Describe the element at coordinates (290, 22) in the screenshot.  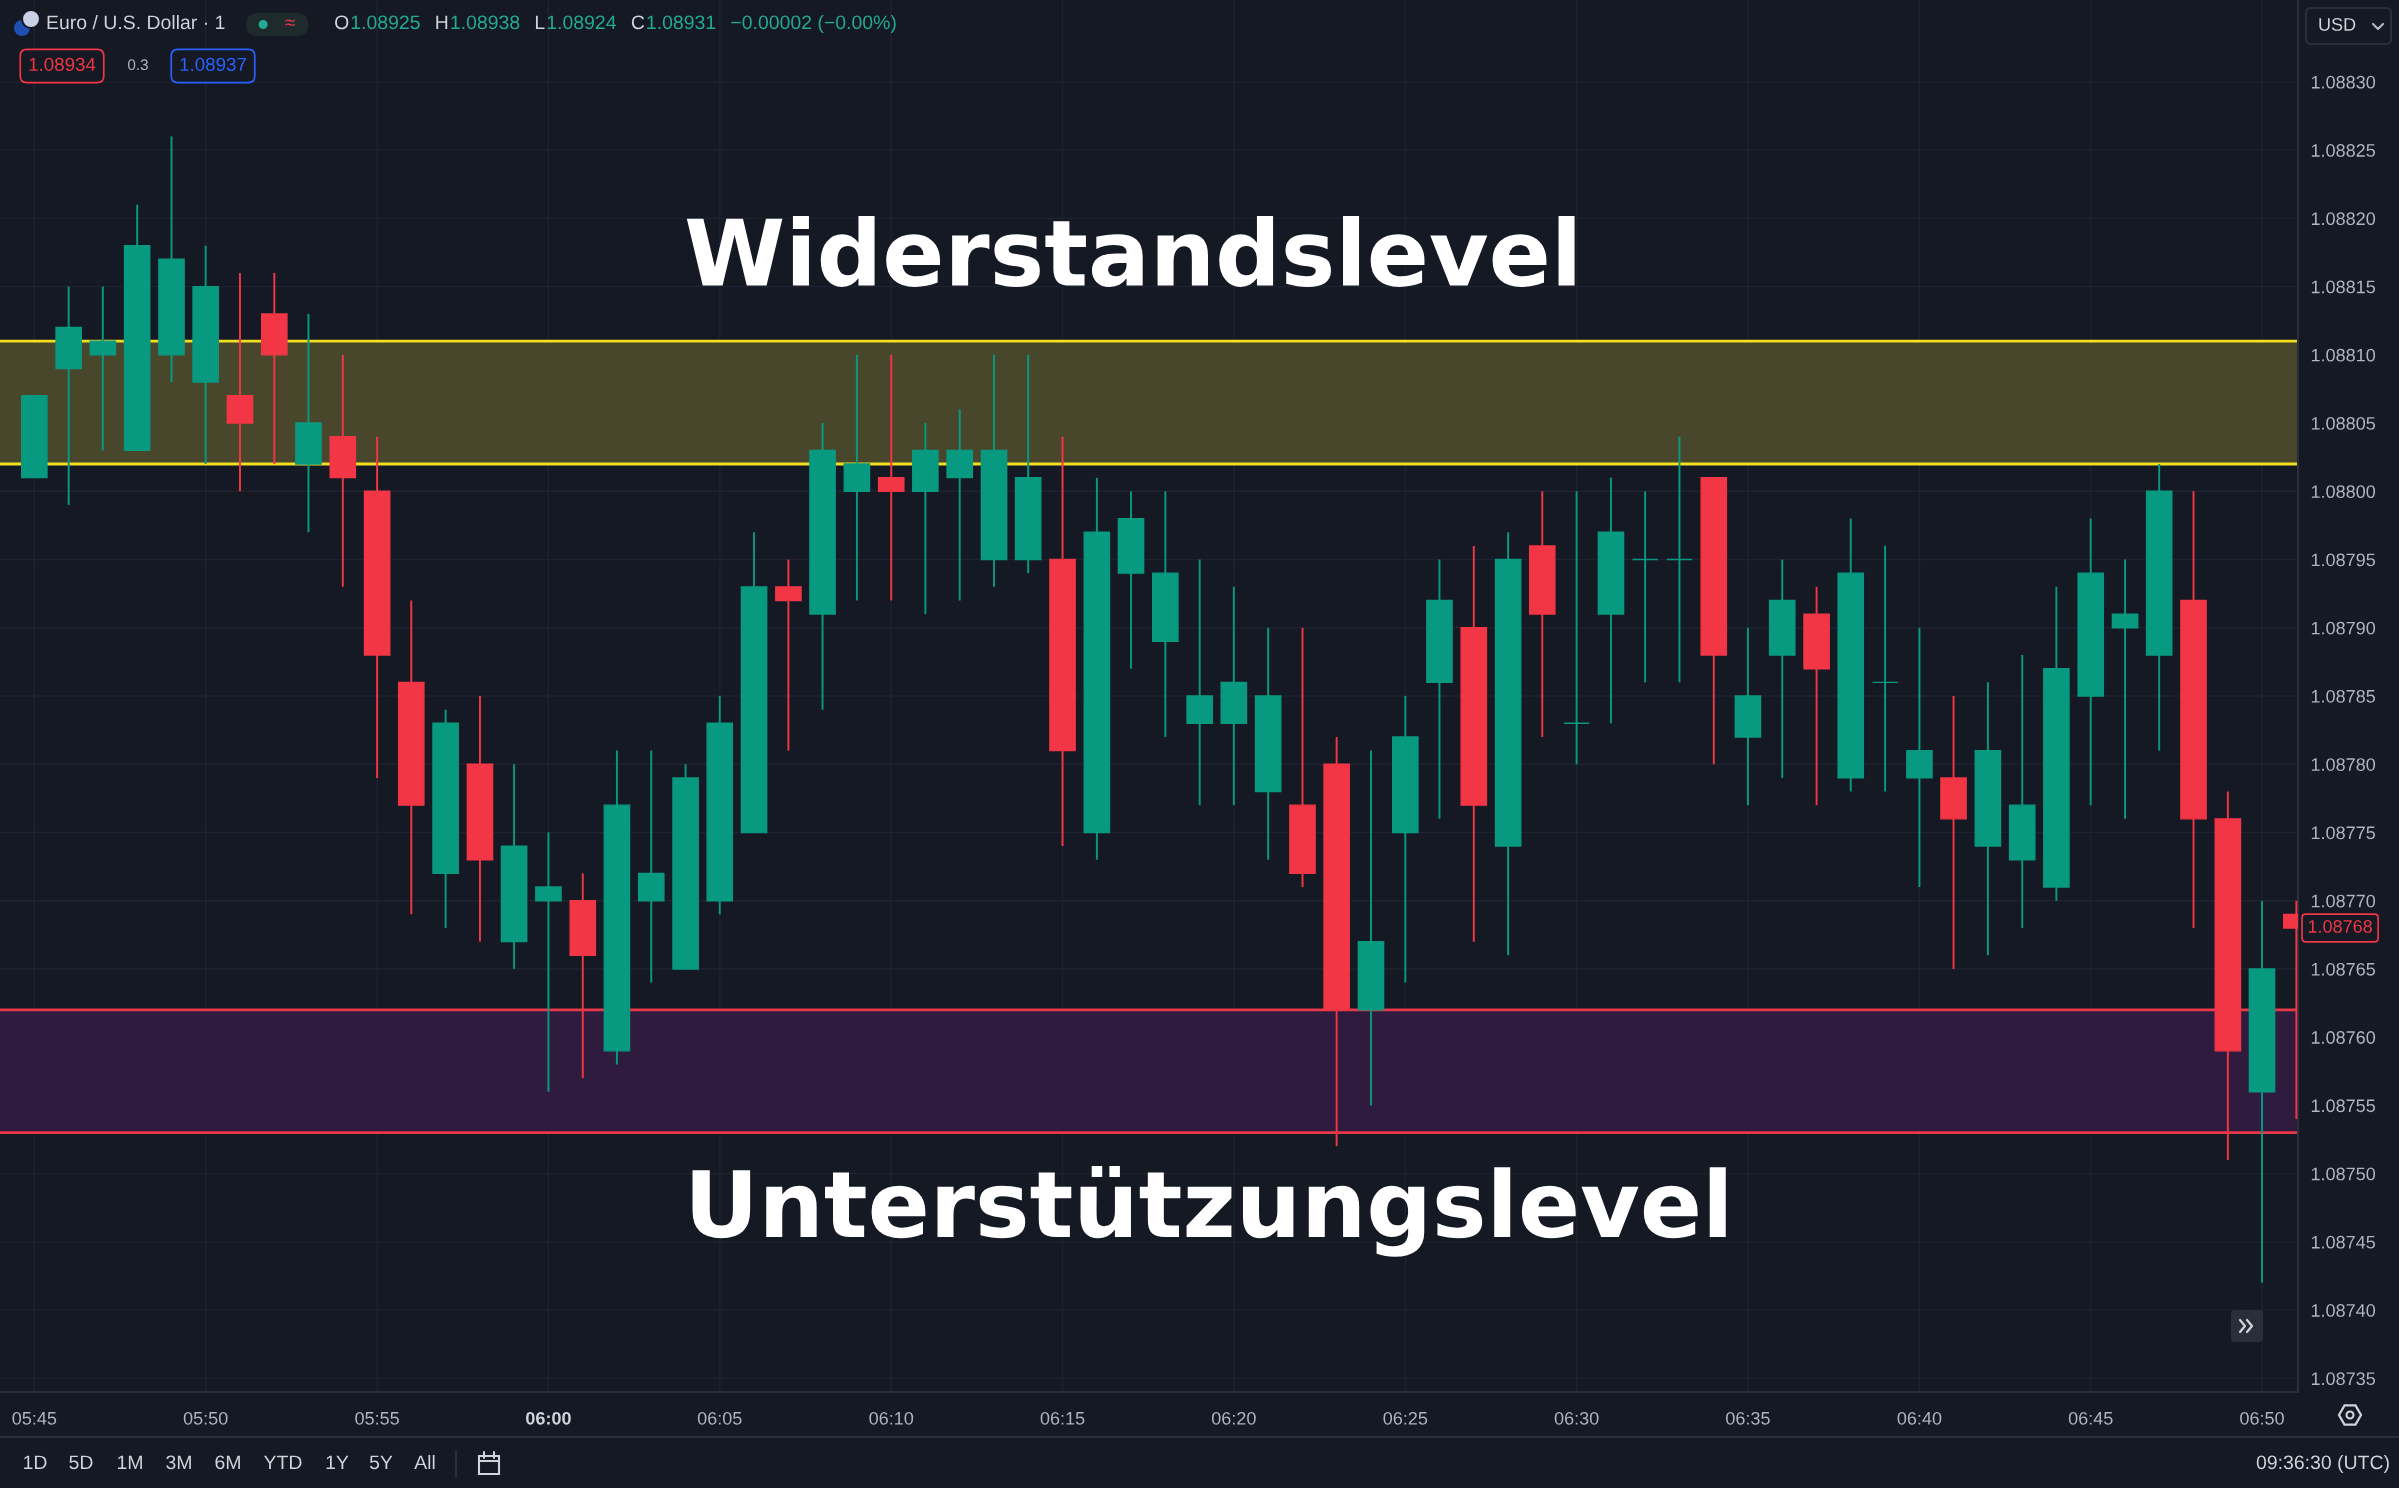
I see `annotation: ≈` at that location.